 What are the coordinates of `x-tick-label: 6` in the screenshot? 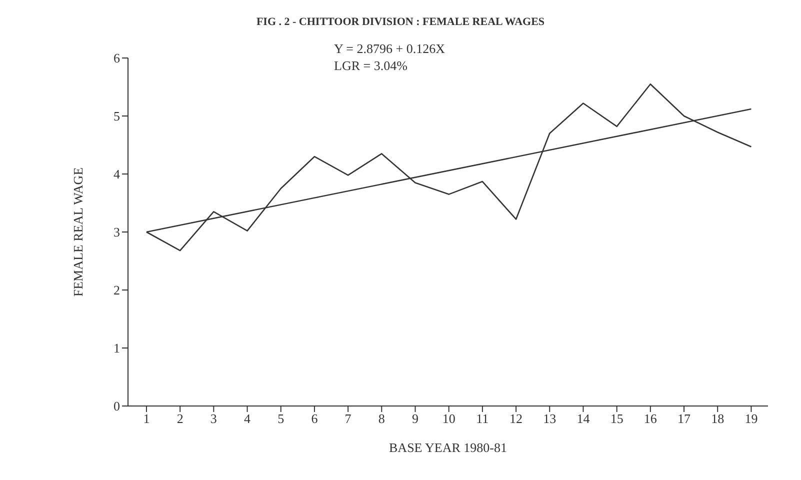 It's located at (314, 418).